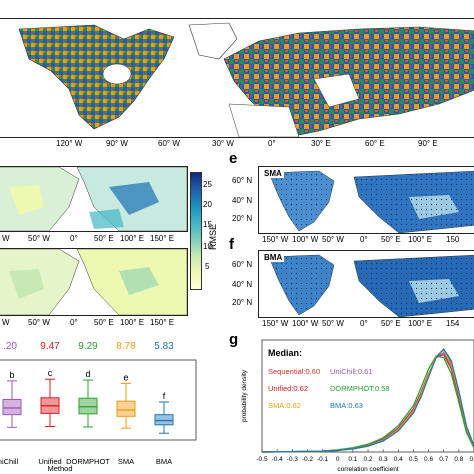 This screenshot has height=474, width=474. Describe the element at coordinates (98, 400) in the screenshot. I see `boxplot-frame` at that location.